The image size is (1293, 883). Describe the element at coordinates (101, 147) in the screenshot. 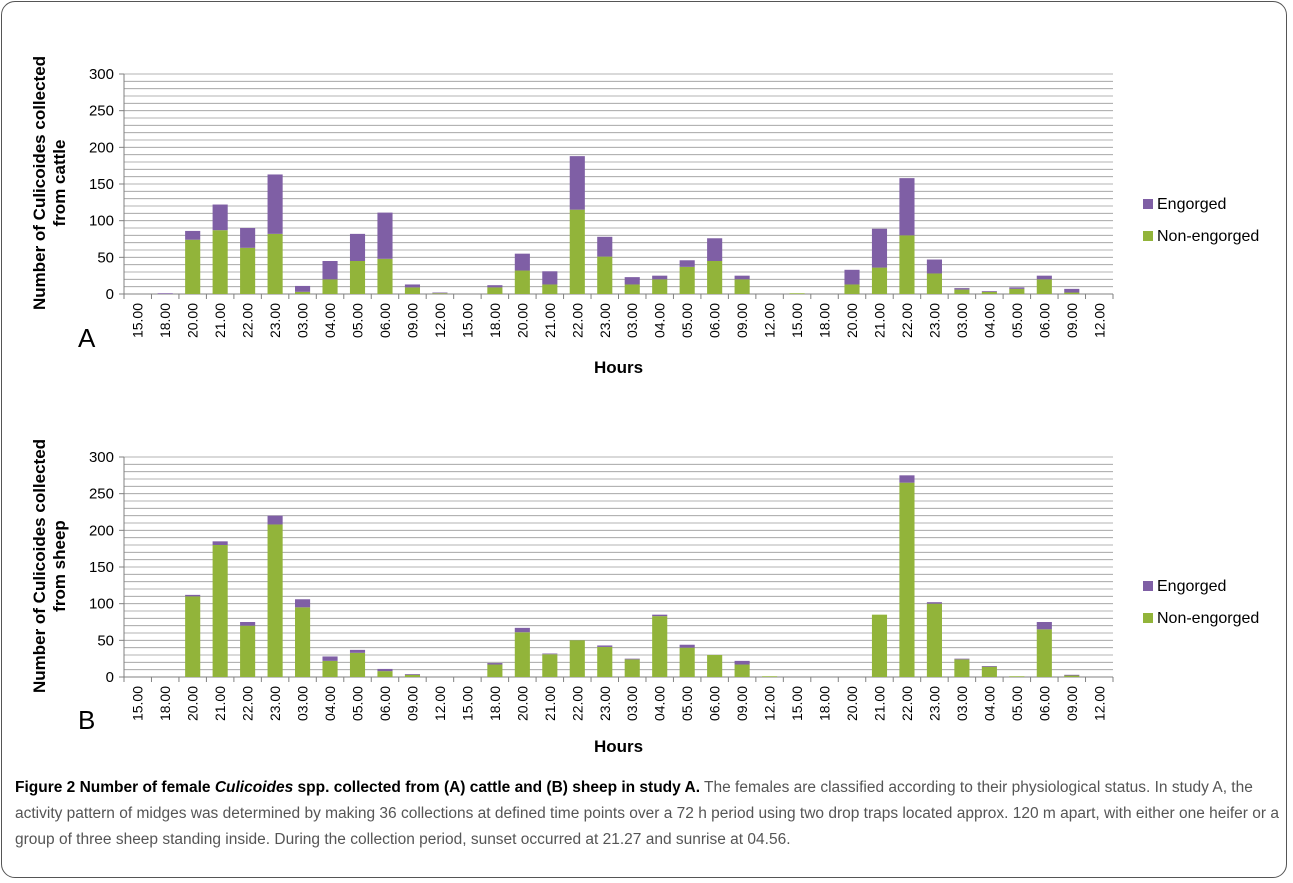

I see `y-tick-label: 200` at that location.